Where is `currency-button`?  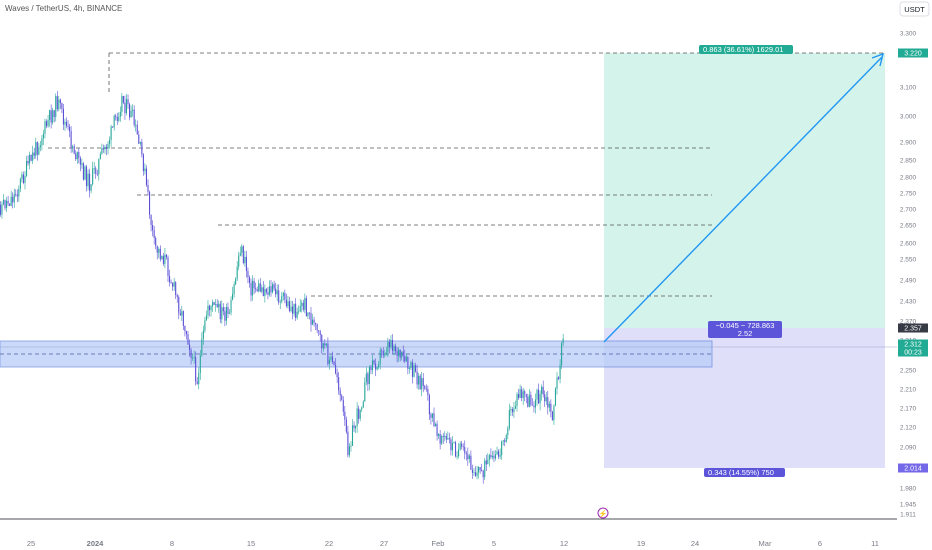
currency-button is located at coordinates (914, 9).